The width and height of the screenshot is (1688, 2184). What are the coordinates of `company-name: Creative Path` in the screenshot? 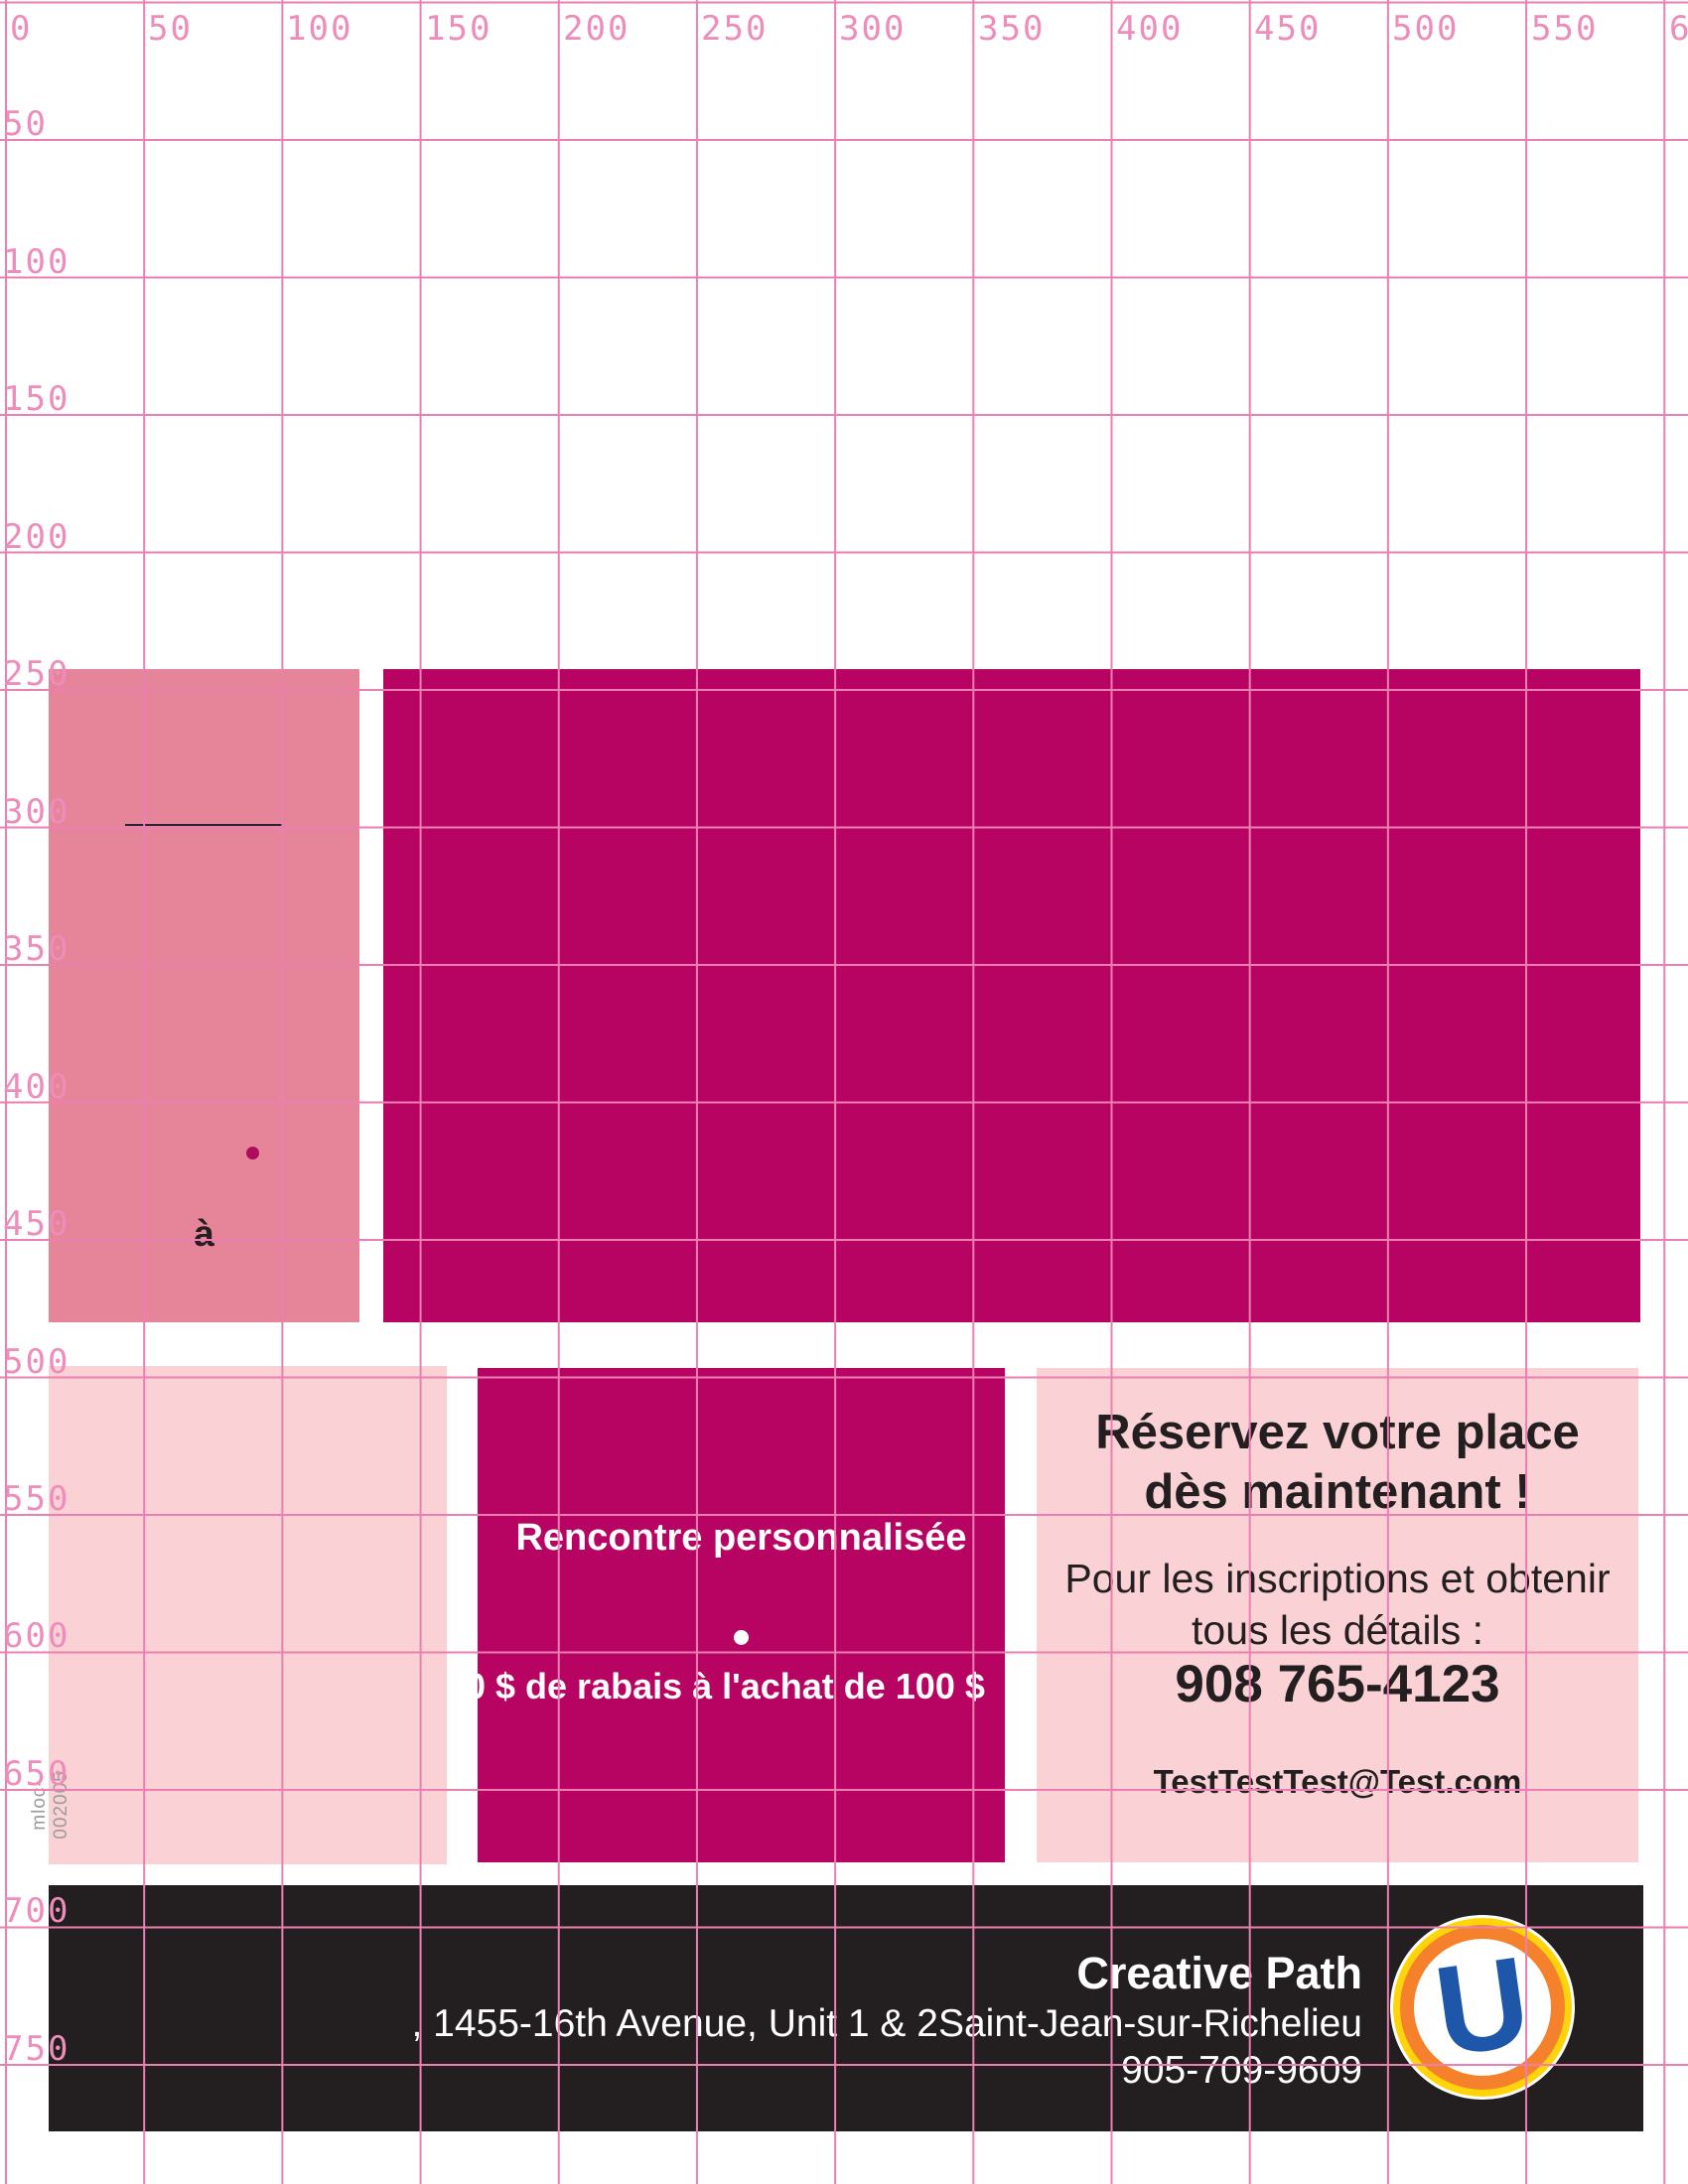 It's located at (1219, 1973).